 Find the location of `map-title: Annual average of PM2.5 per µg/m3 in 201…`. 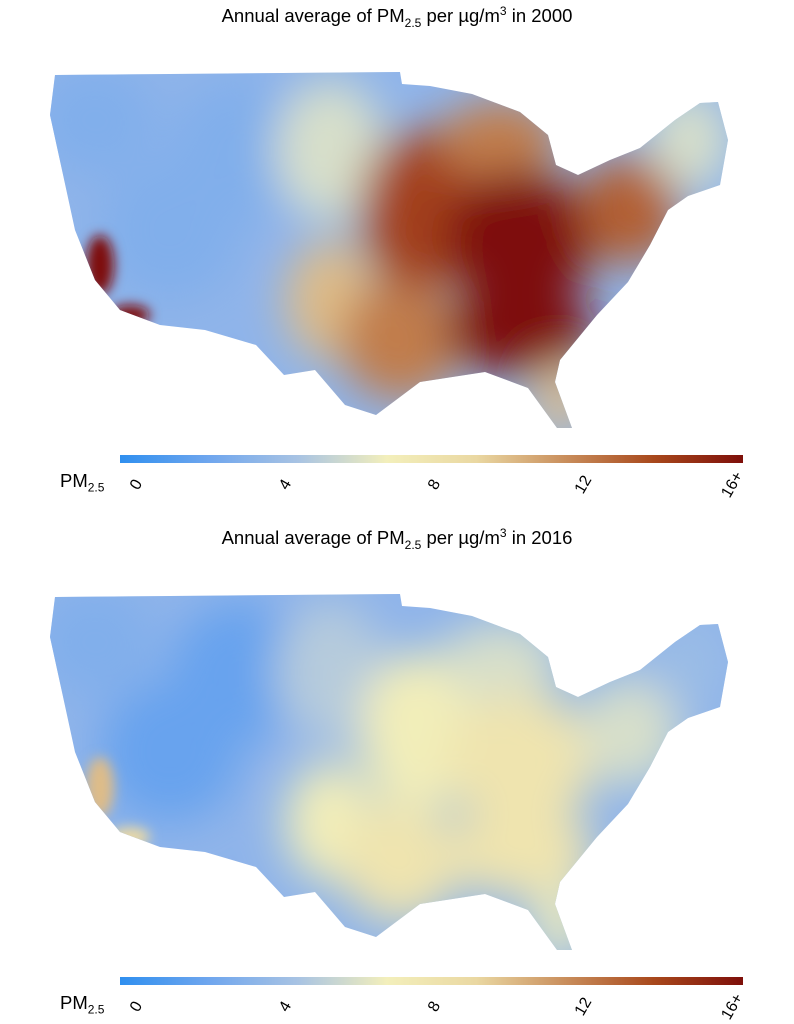

map-title: Annual average of PM2.5 per µg/m3 in 201… is located at coordinates (397, 539).